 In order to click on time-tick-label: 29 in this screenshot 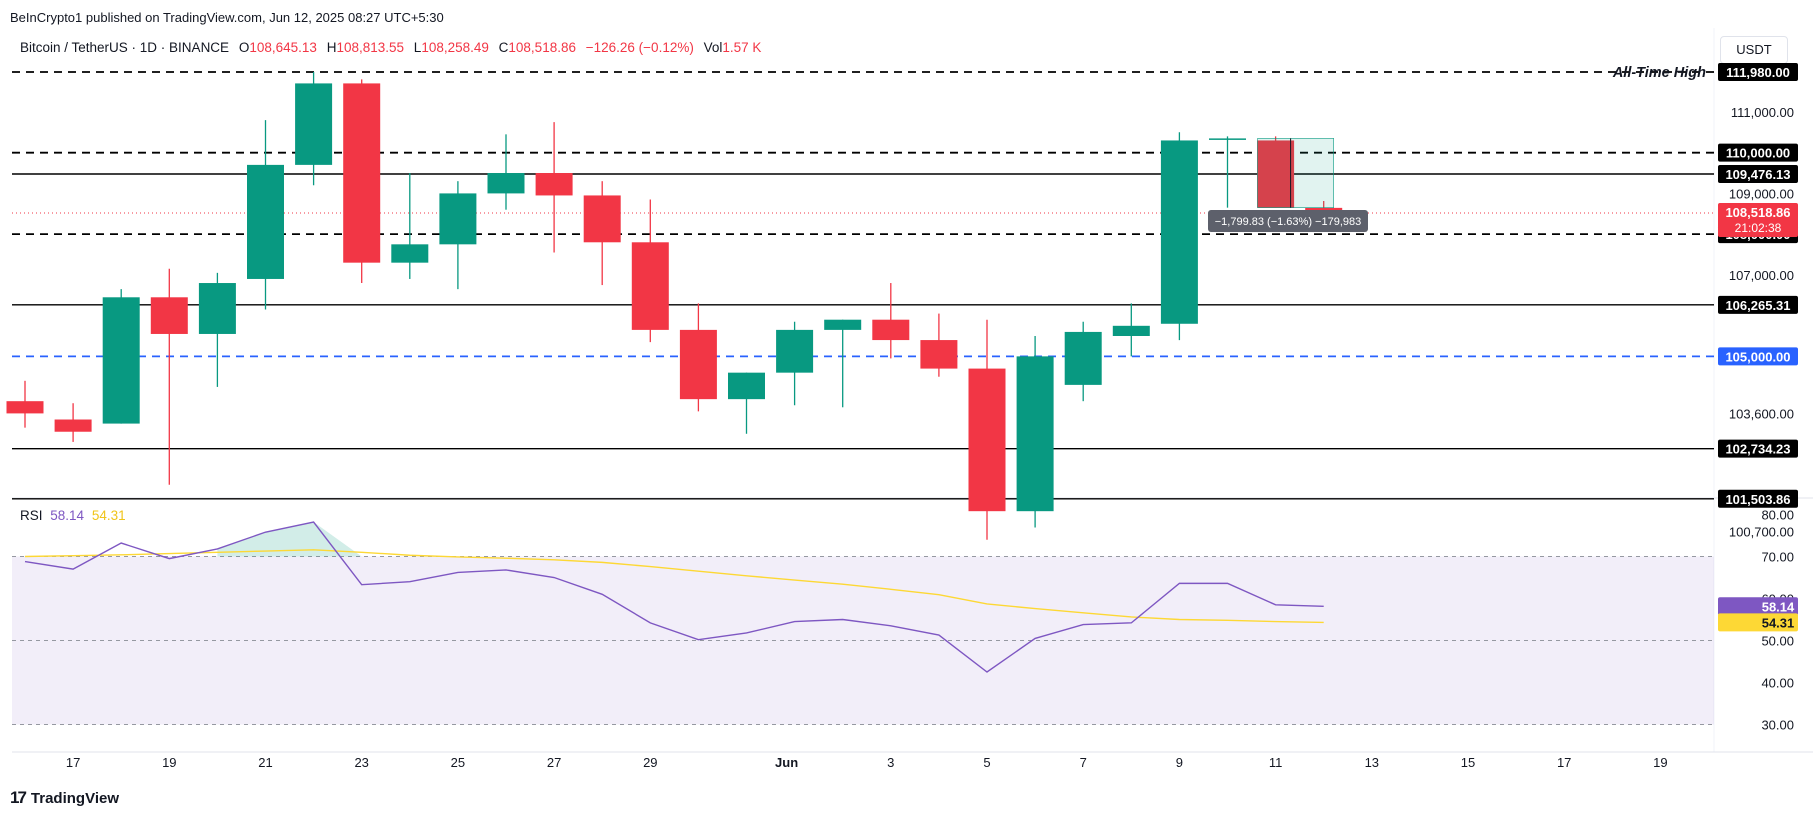, I will do `click(650, 762)`.